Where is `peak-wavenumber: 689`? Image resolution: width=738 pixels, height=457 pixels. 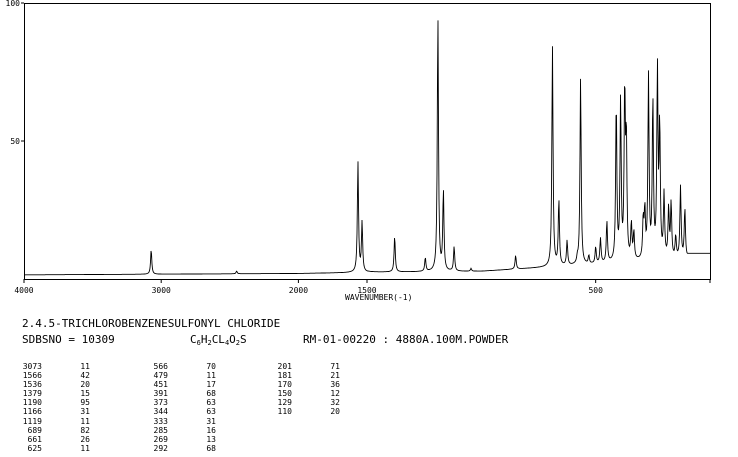
peak-wavenumber: 689 is located at coordinates (34, 430).